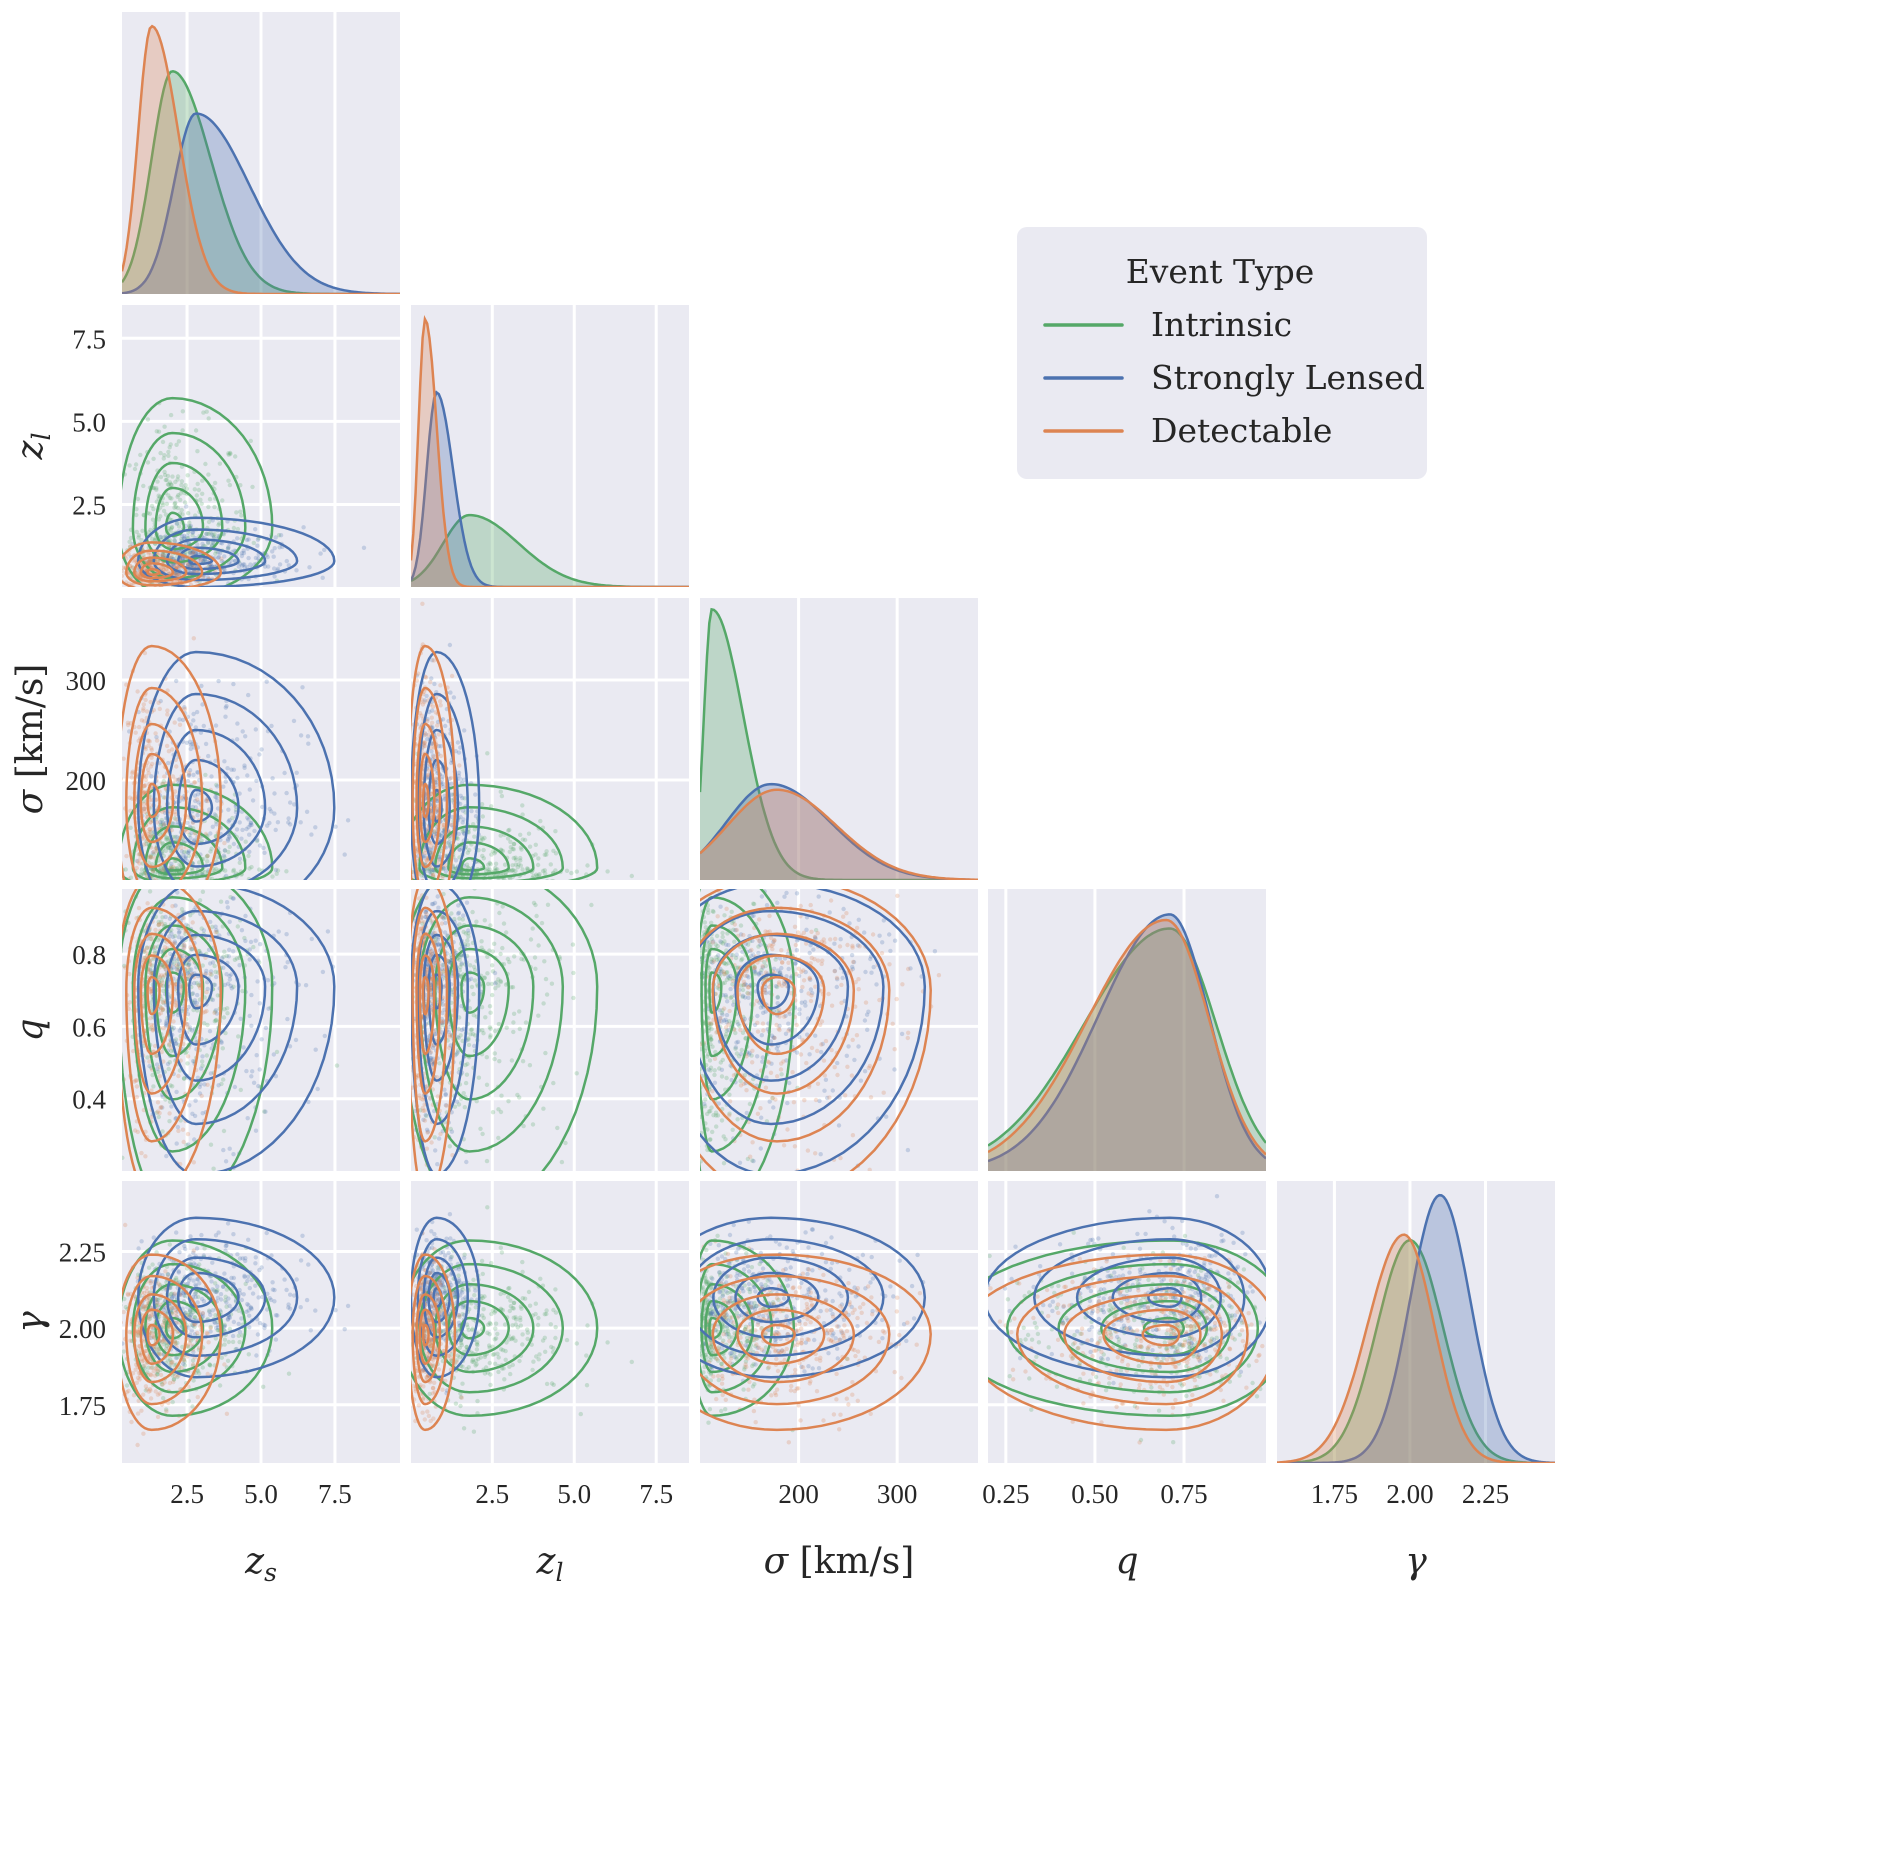 The width and height of the screenshot is (1877, 1876). I want to click on kde-fill-intrinsic, so click(550, 551).